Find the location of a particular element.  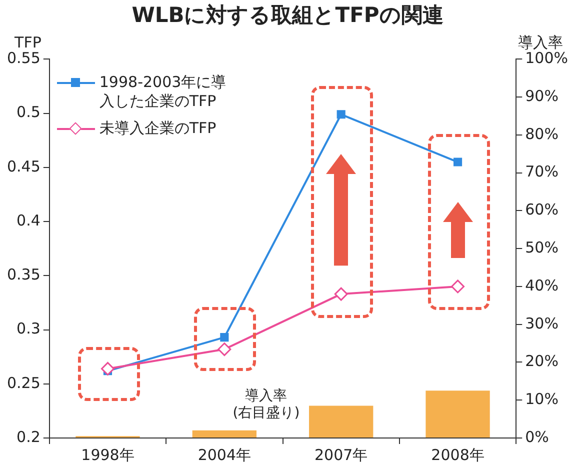

x-tick-label: 2004年 is located at coordinates (225, 455).